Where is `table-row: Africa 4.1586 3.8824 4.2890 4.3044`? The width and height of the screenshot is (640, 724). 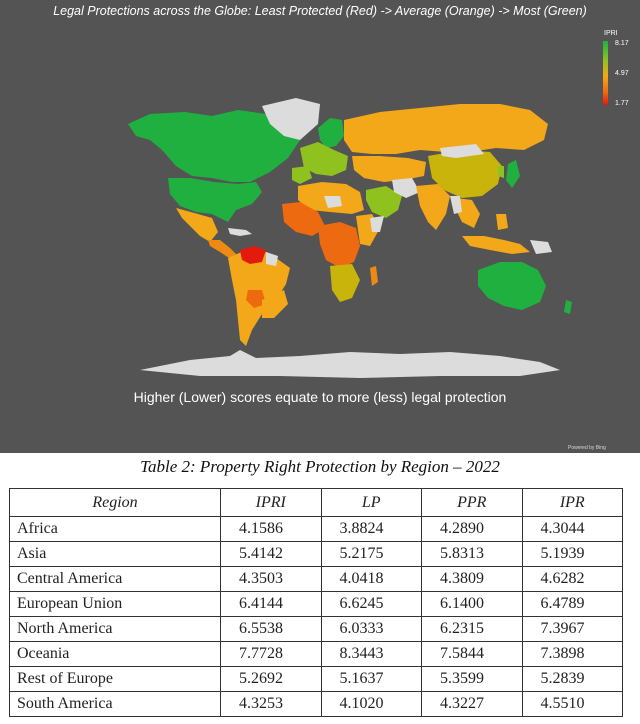 table-row: Africa 4.1586 3.8824 4.2890 4.3044 is located at coordinates (316, 529).